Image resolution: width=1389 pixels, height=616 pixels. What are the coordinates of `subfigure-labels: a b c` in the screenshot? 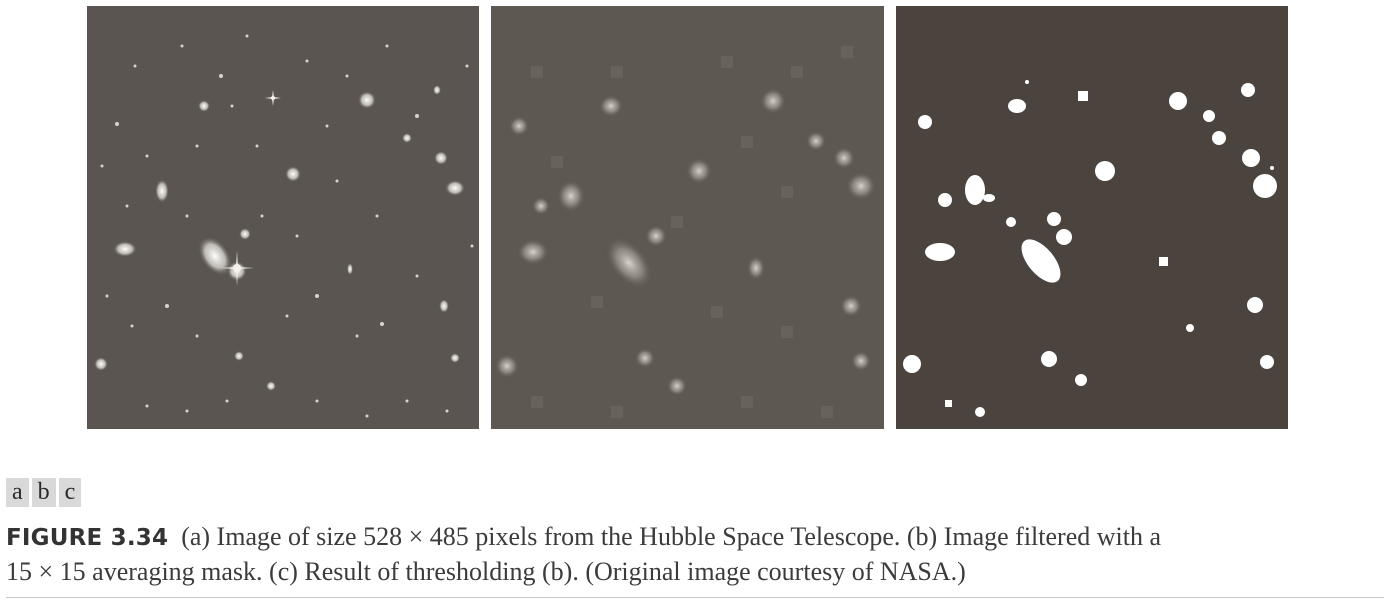 It's located at (44, 492).